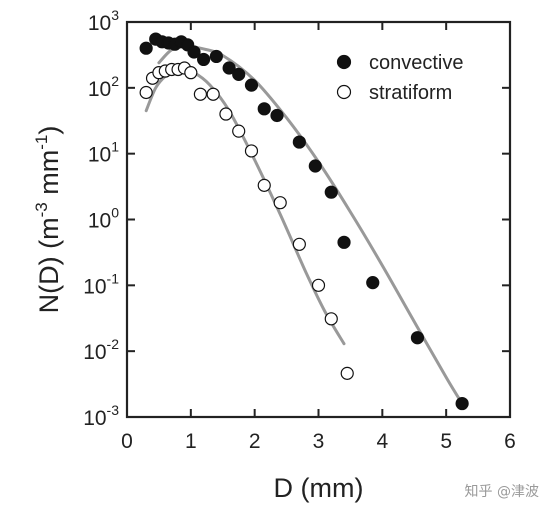 The width and height of the screenshot is (549, 511). What do you see at coordinates (344, 62) in the screenshot?
I see `legend-marker-convective` at bounding box center [344, 62].